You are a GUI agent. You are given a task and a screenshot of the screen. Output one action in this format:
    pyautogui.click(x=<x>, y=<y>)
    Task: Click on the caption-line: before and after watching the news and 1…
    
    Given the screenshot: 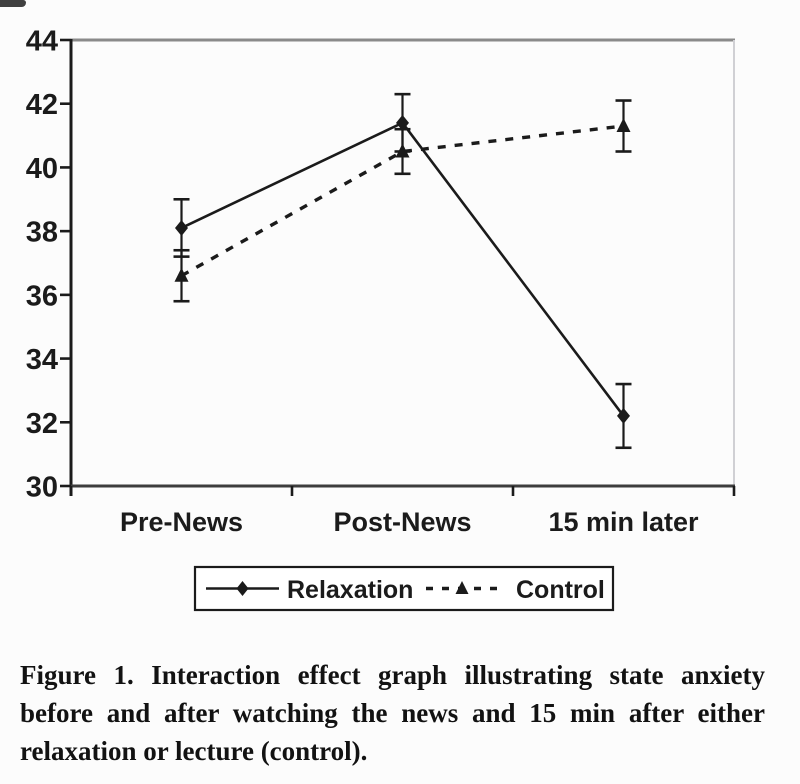 What is the action you would take?
    pyautogui.click(x=392, y=713)
    